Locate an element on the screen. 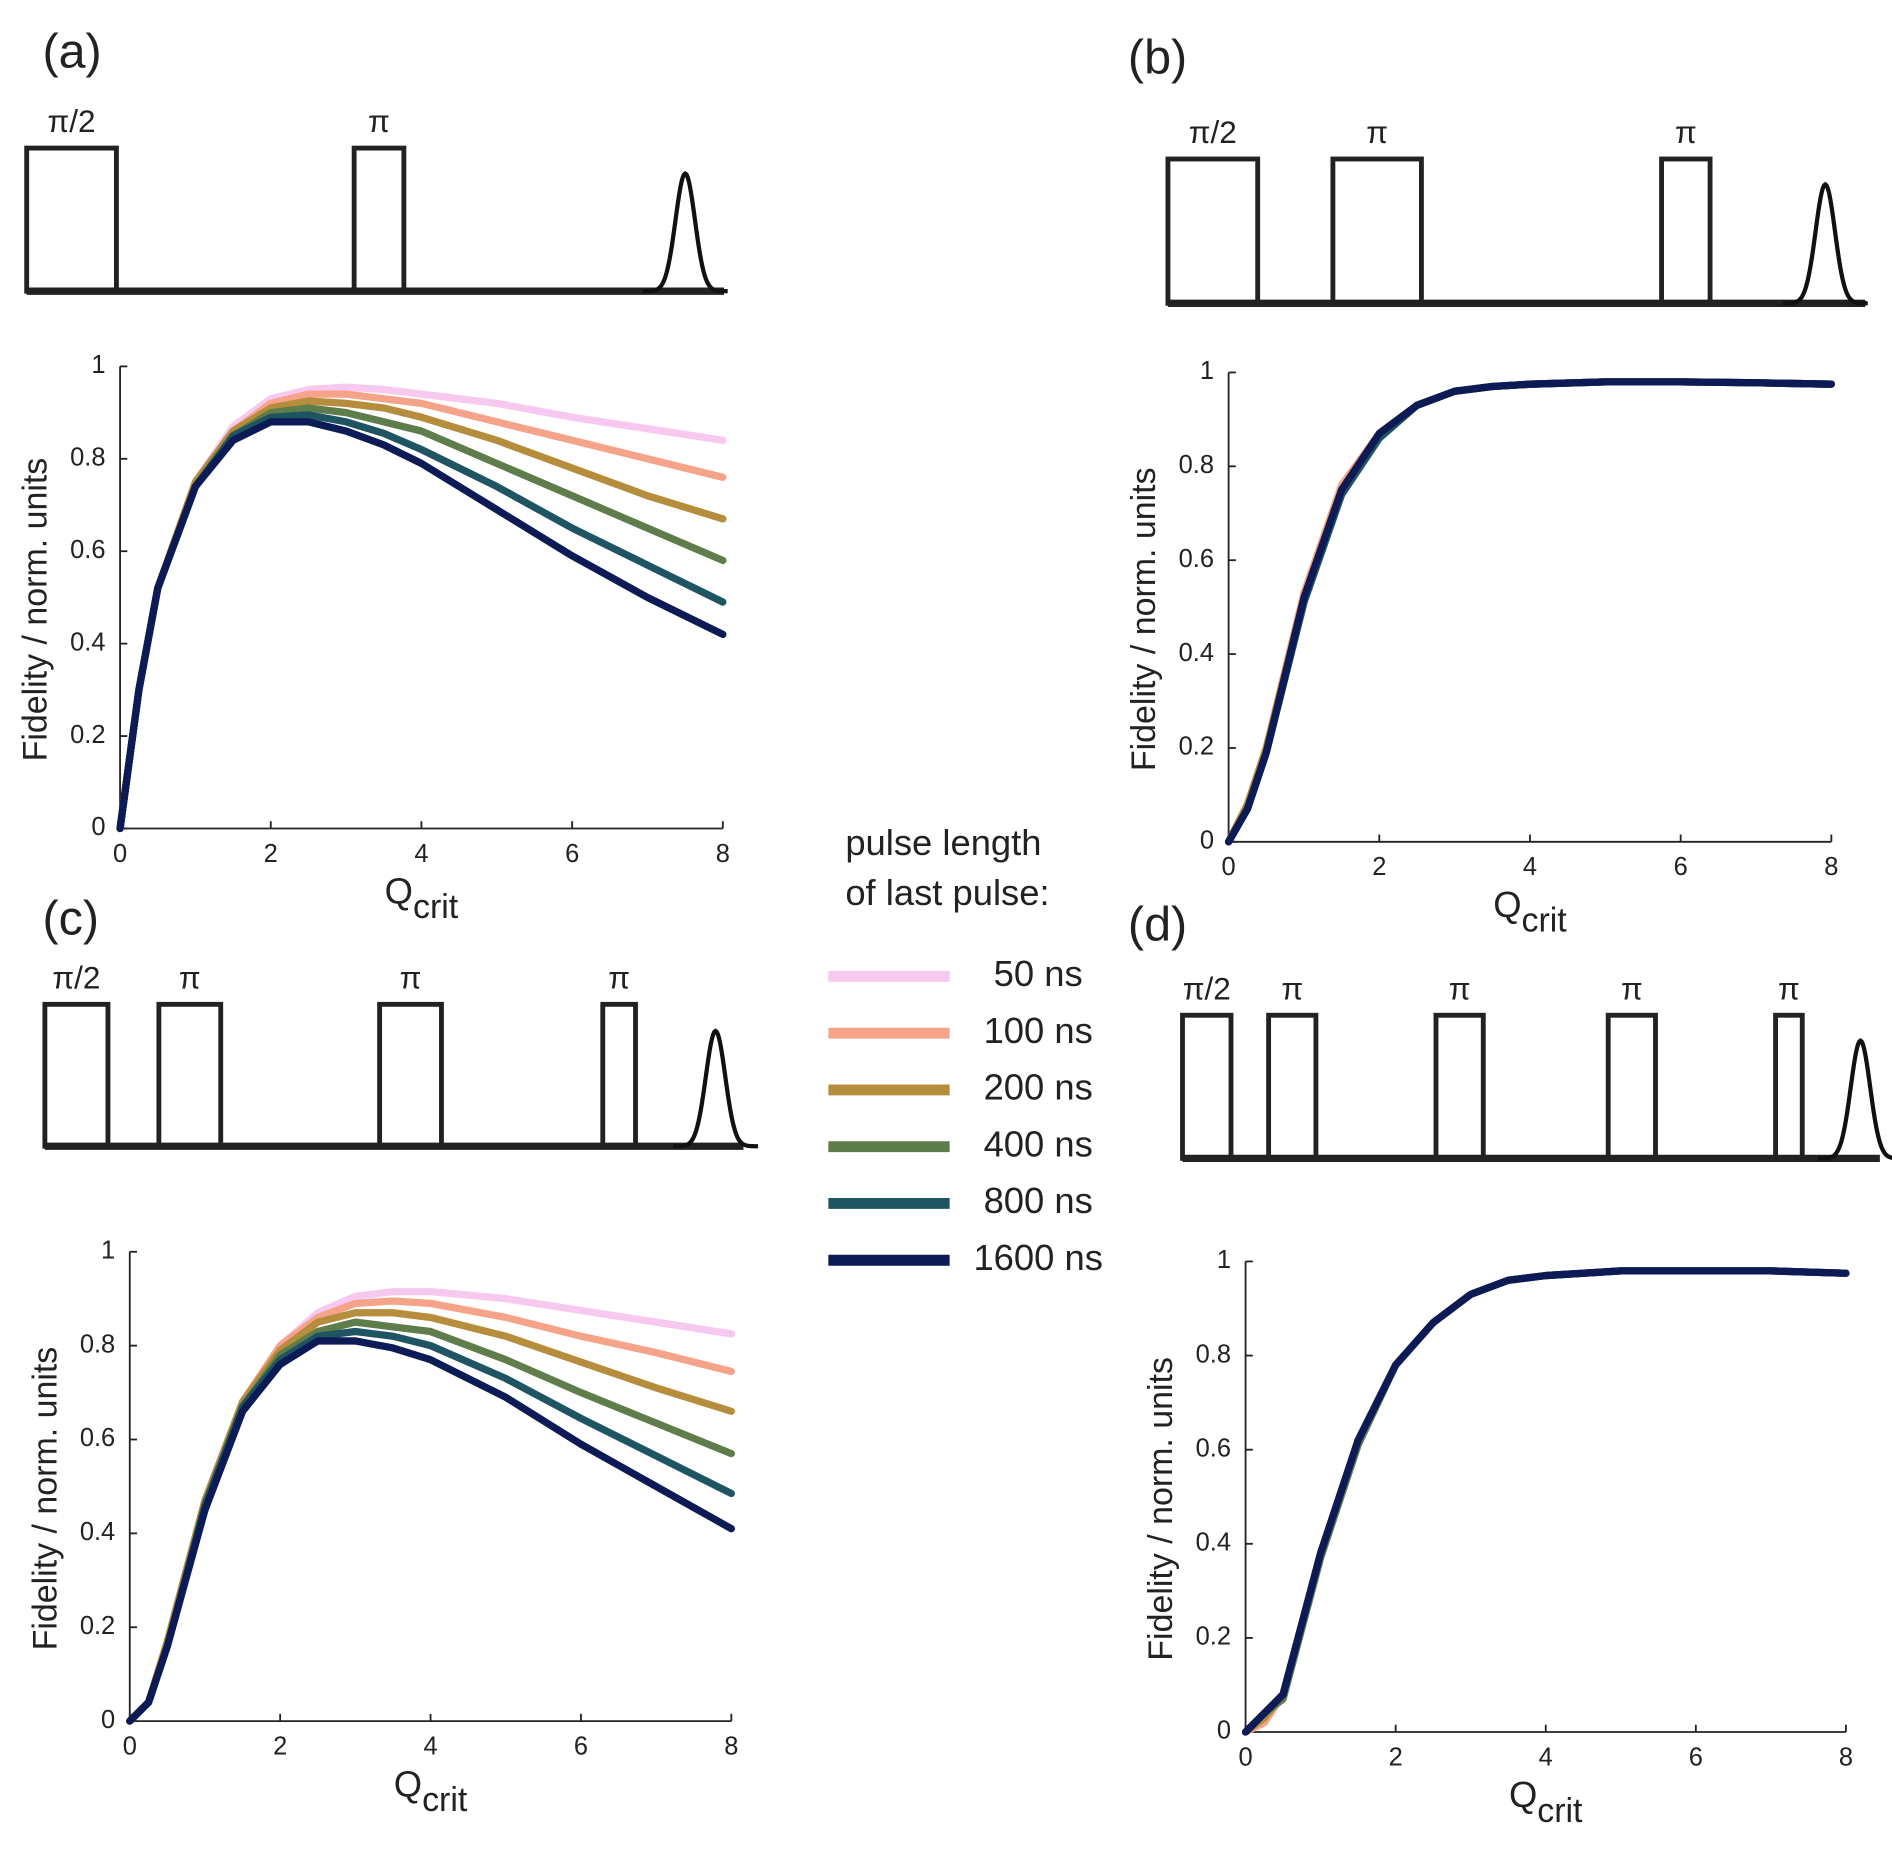 This screenshot has width=1892, height=1851. panel-label: (d) is located at coordinates (1157, 925).